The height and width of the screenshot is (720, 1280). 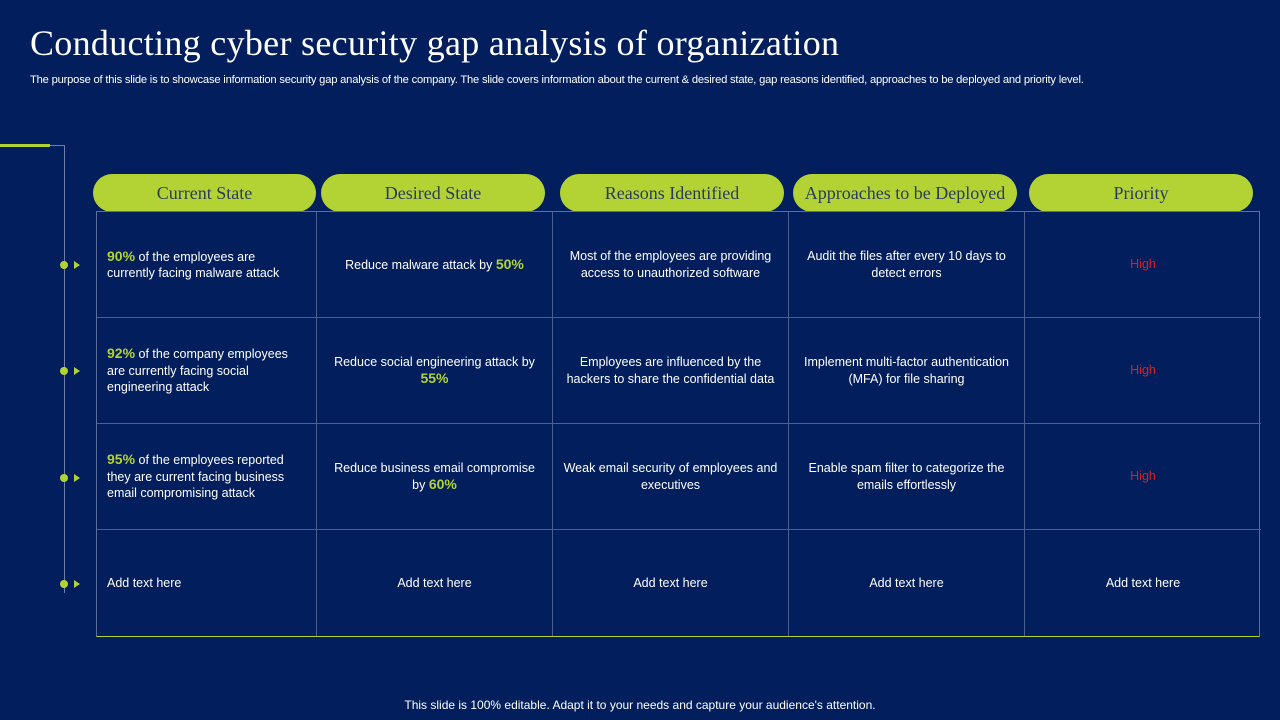 What do you see at coordinates (671, 583) in the screenshot?
I see `cell-reason: Add text here` at bounding box center [671, 583].